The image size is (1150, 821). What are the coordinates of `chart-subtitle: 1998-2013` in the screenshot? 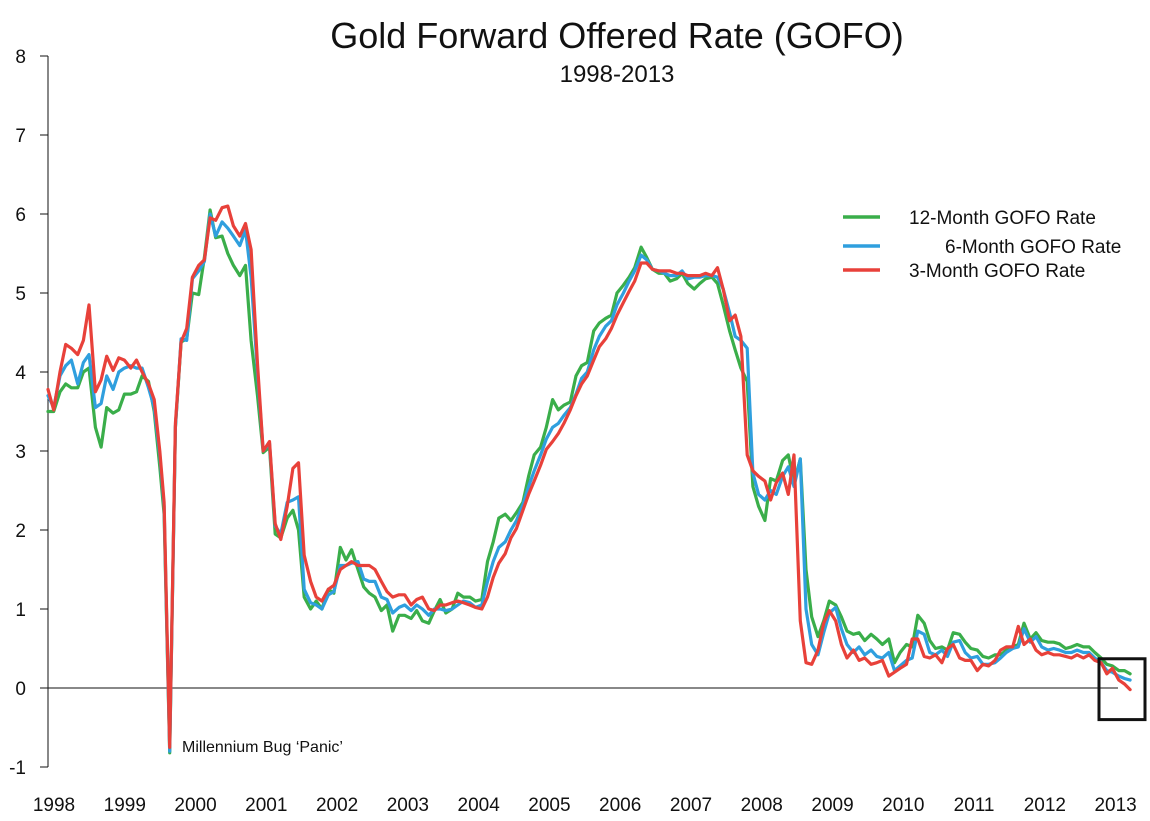 It's located at (617, 74).